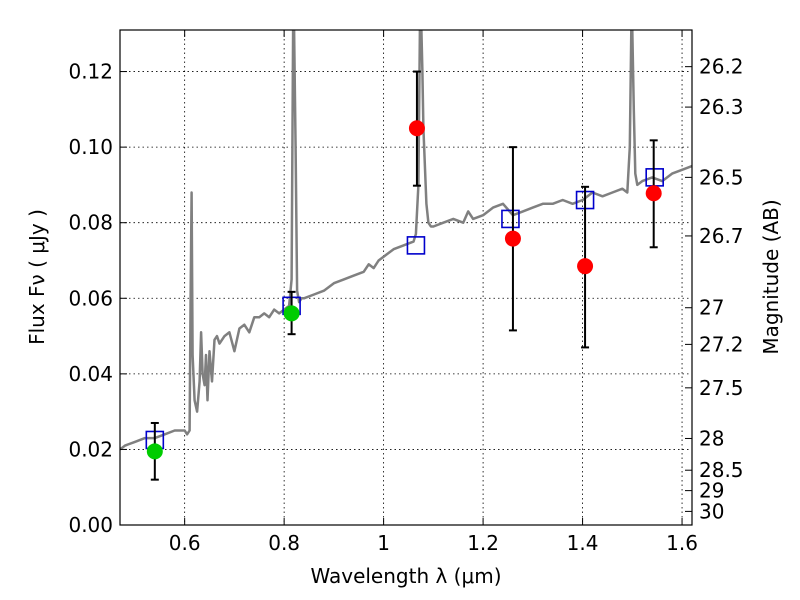 The height and width of the screenshot is (600, 800). I want to click on y2-tick-label-2: 26.5, so click(721, 177).